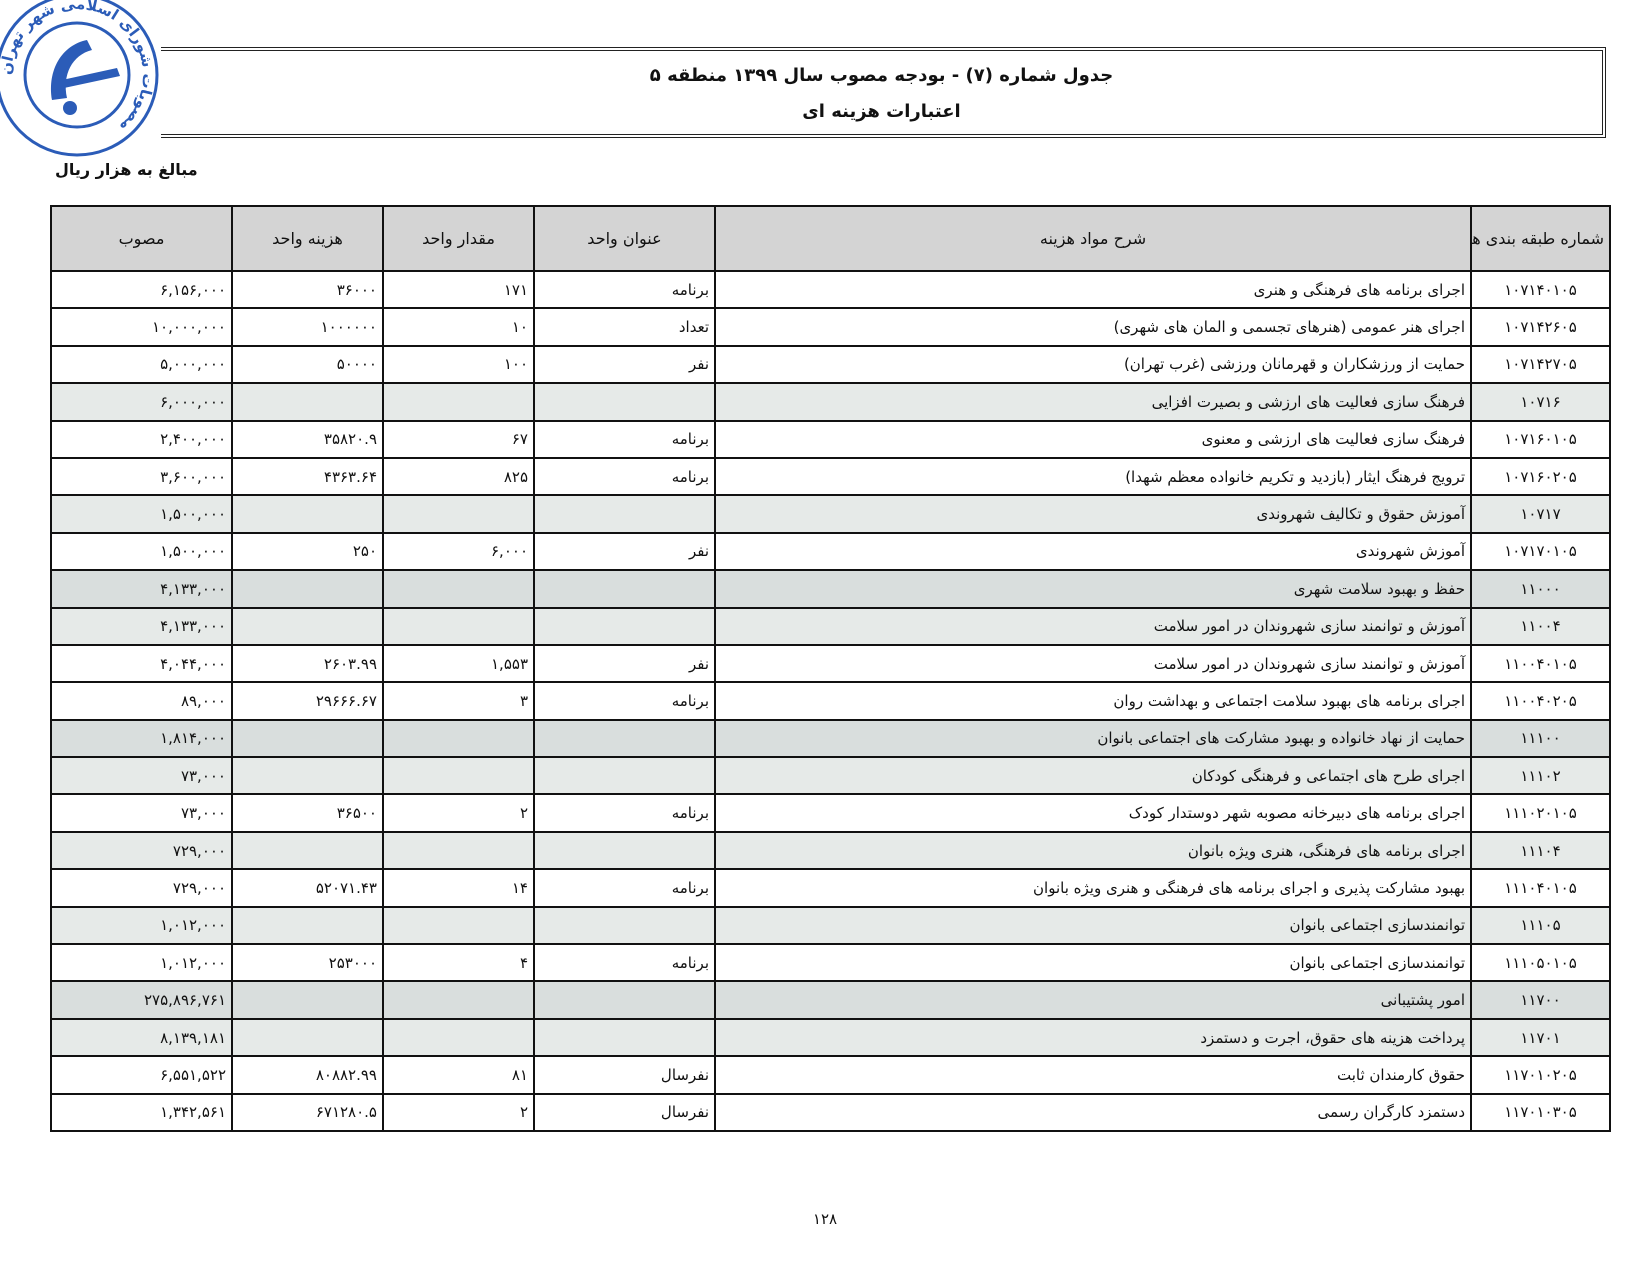 Image resolution: width=1650 pixels, height=1275 pixels. I want to click on cell-code: ۱۱۰۰۴۰۱۰۵, so click(1540, 663).